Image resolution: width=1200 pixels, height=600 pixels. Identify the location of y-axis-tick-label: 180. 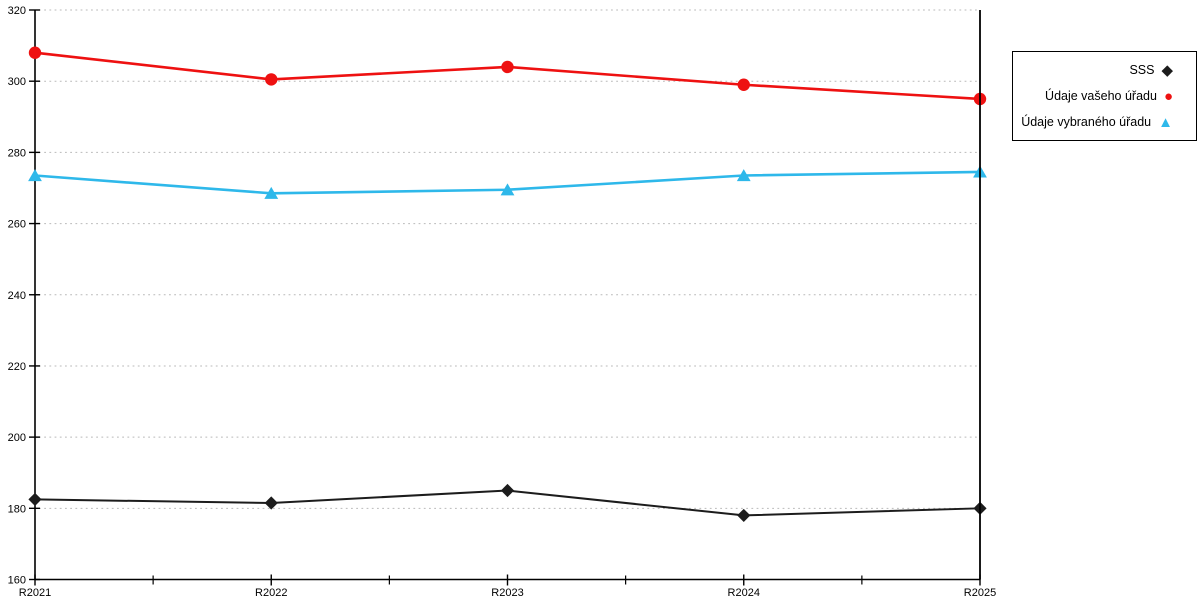
(17, 509).